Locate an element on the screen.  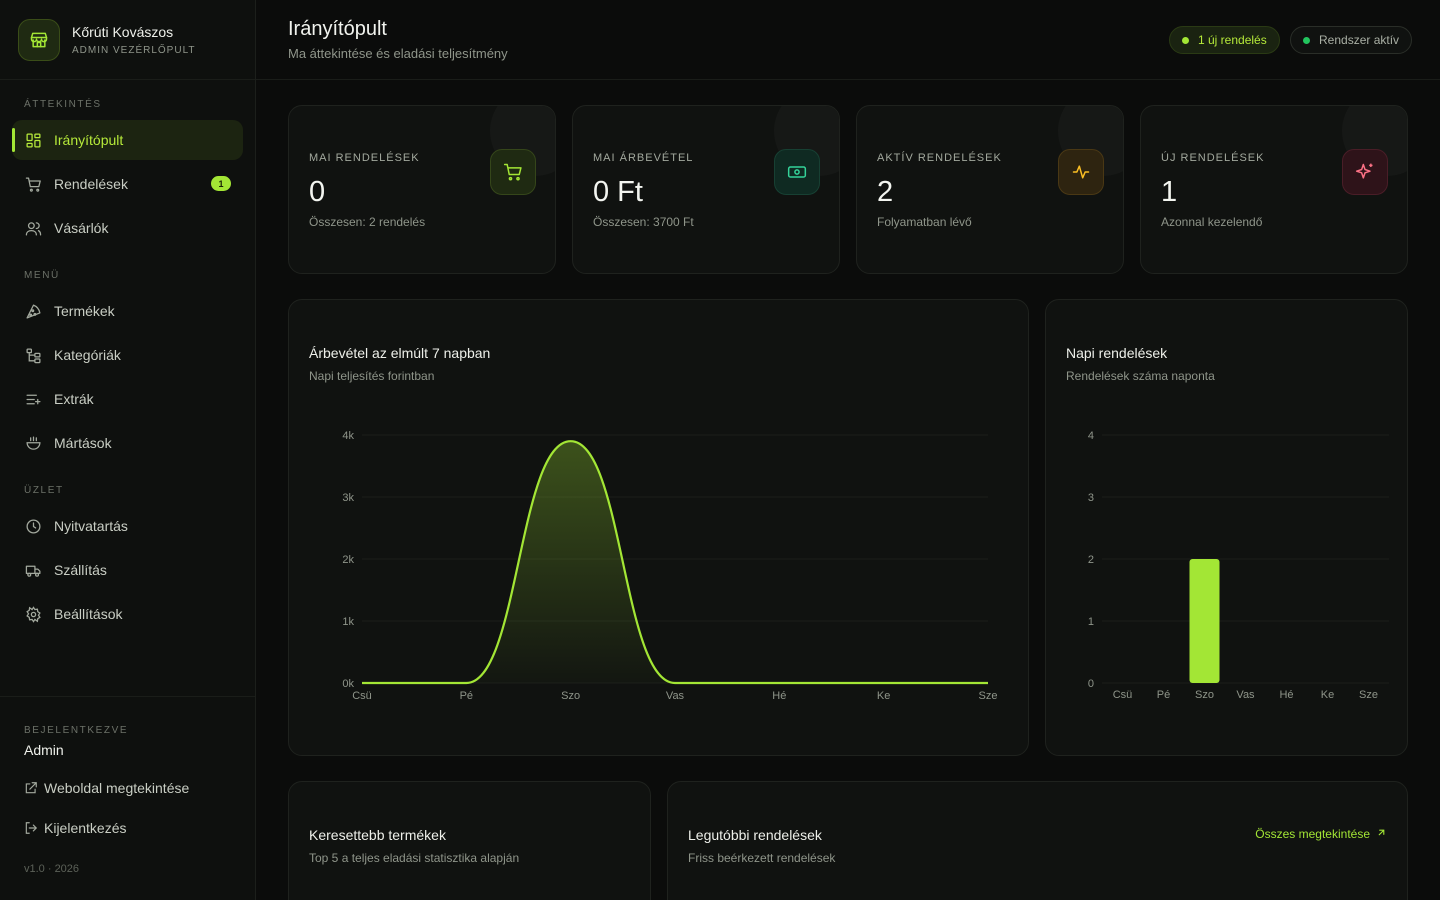
stat-card-active-orders: AKTÍV RENDELÉSEK 2 Folyamatban lévő is located at coordinates (990, 189).